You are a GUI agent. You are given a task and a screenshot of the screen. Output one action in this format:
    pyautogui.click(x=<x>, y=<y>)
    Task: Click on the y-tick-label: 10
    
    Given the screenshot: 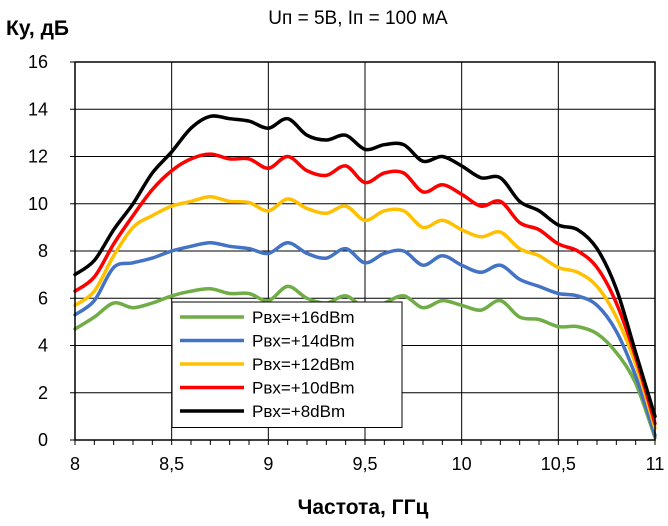 What is the action you would take?
    pyautogui.click(x=38, y=204)
    